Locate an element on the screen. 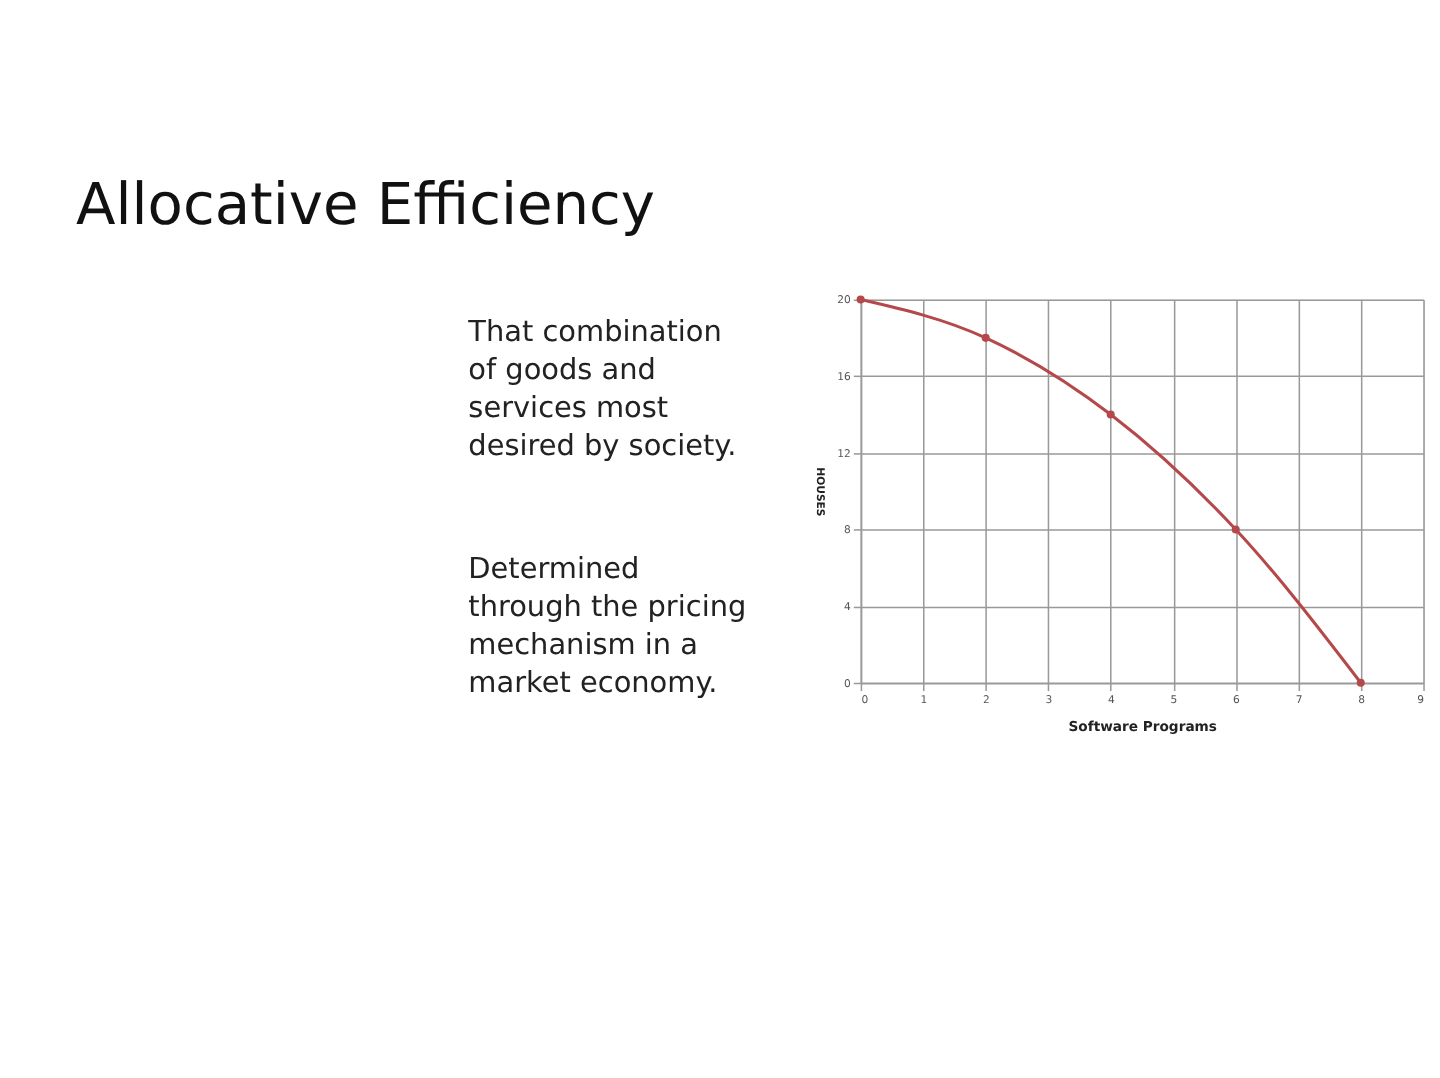  text: Determined through the pricing mechanism in a market economy. is located at coordinates (607, 626).